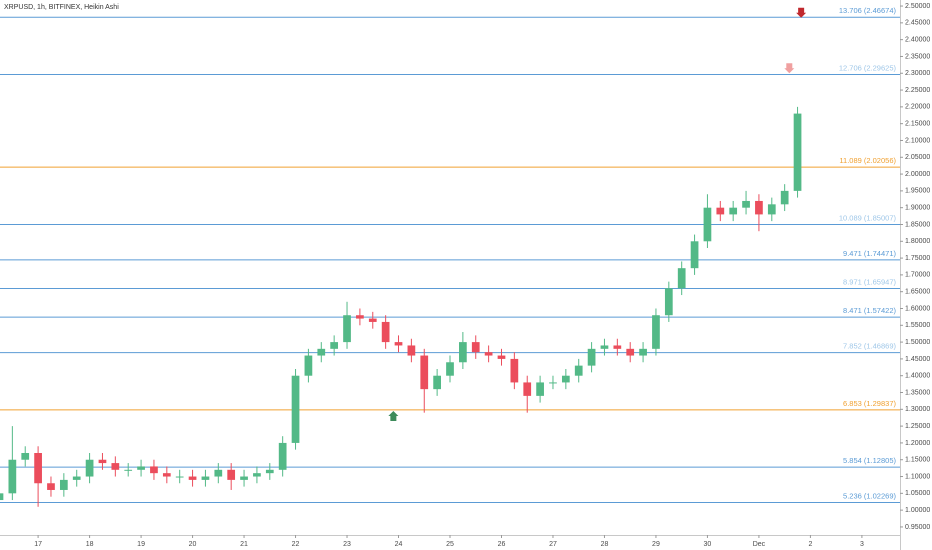 Image resolution: width=932 pixels, height=550 pixels. Describe the element at coordinates (917, 510) in the screenshot. I see `y-tick-label: 1.00000` at that location.